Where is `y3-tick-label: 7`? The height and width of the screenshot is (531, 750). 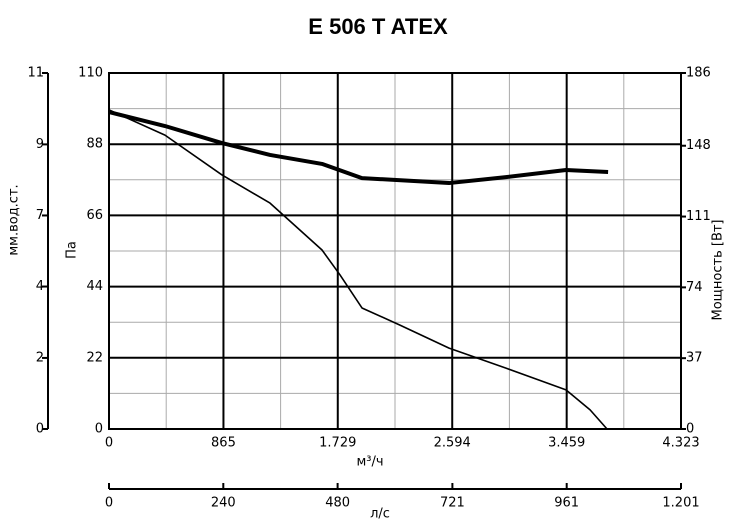 y3-tick-label: 7 is located at coordinates (40, 215).